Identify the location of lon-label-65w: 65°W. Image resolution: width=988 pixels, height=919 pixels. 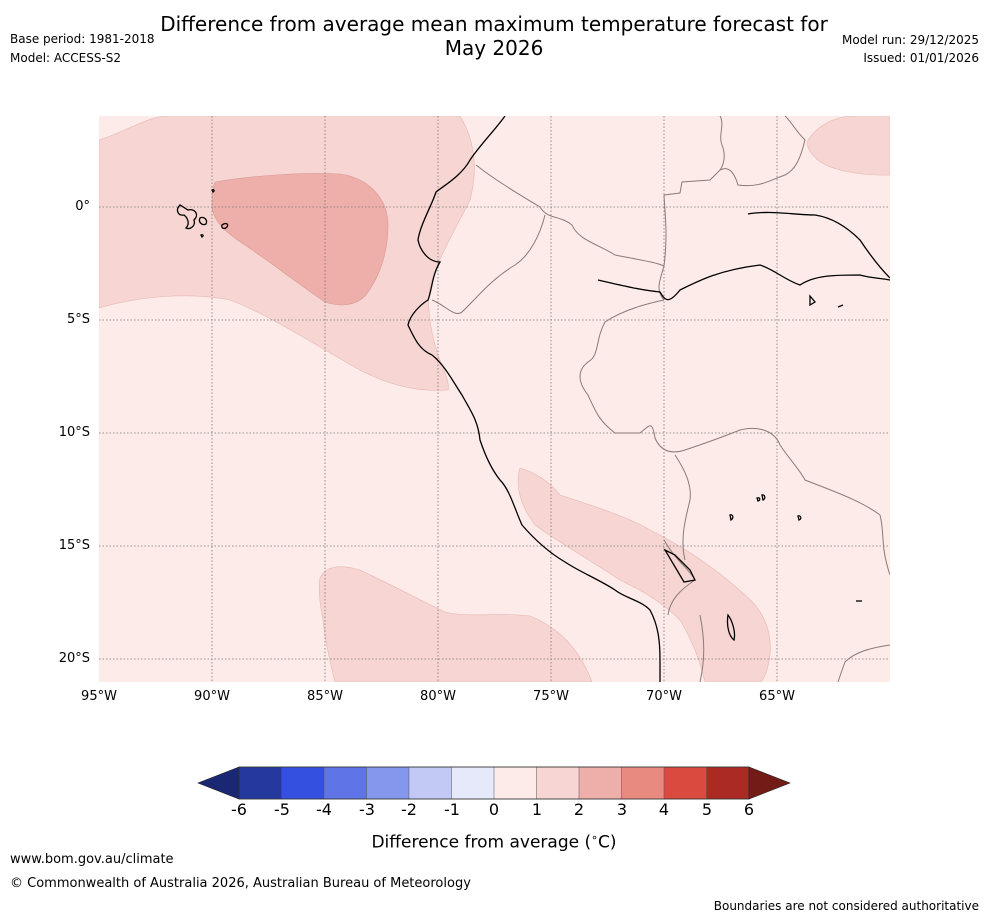
(777, 696).